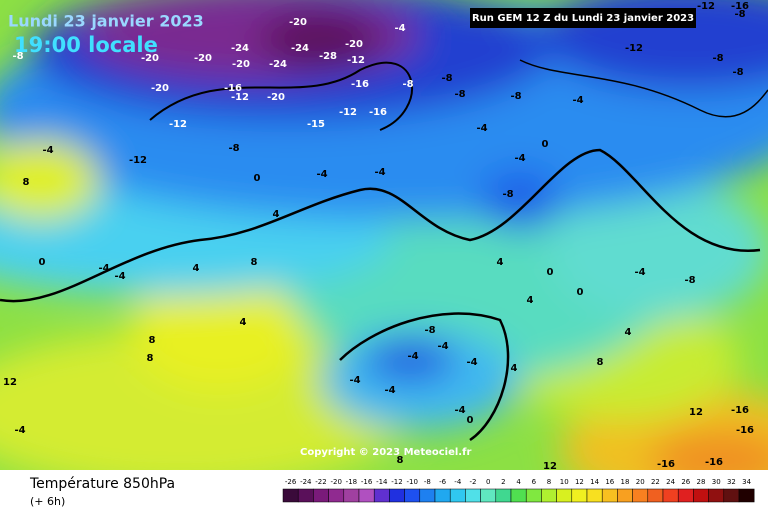 The image size is (768, 512). What do you see at coordinates (655, 482) in the screenshot?
I see `legend-label: 22` at bounding box center [655, 482].